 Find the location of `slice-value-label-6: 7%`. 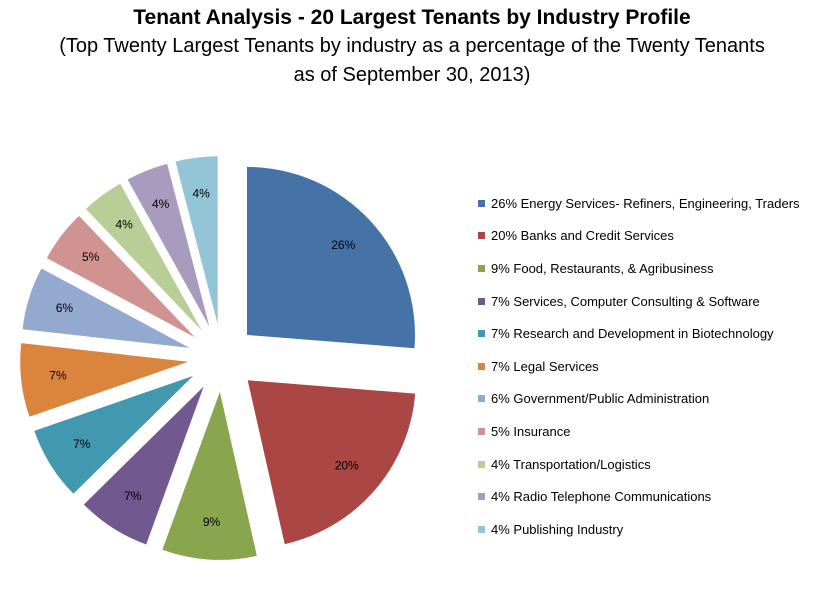

slice-value-label-6: 7% is located at coordinates (58, 375).